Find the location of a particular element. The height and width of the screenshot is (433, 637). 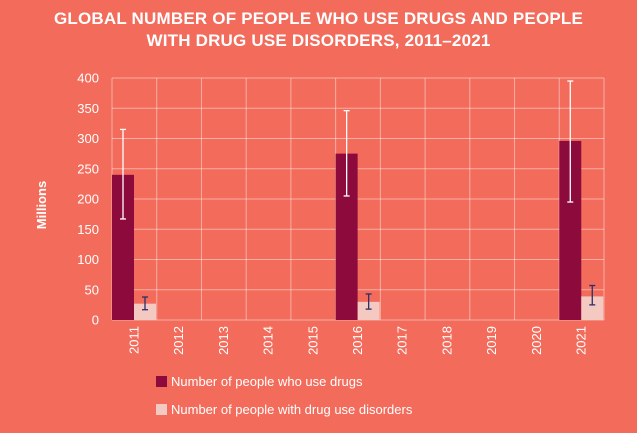

x-tick-label-2017: 2017 is located at coordinates (402, 340).